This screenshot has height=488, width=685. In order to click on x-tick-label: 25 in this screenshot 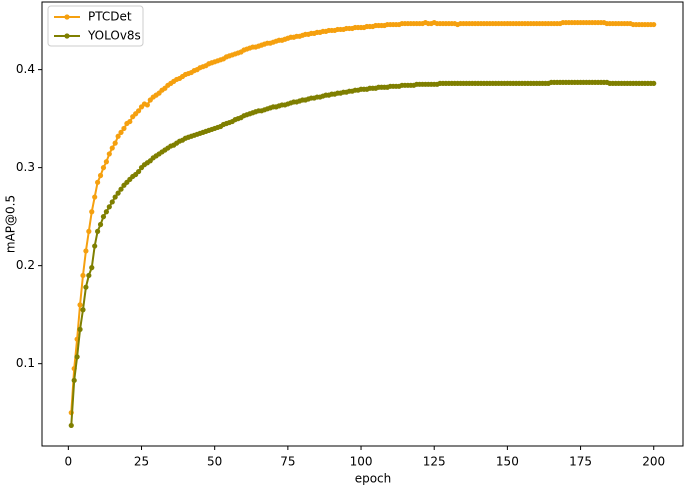, I will do `click(141, 462)`.